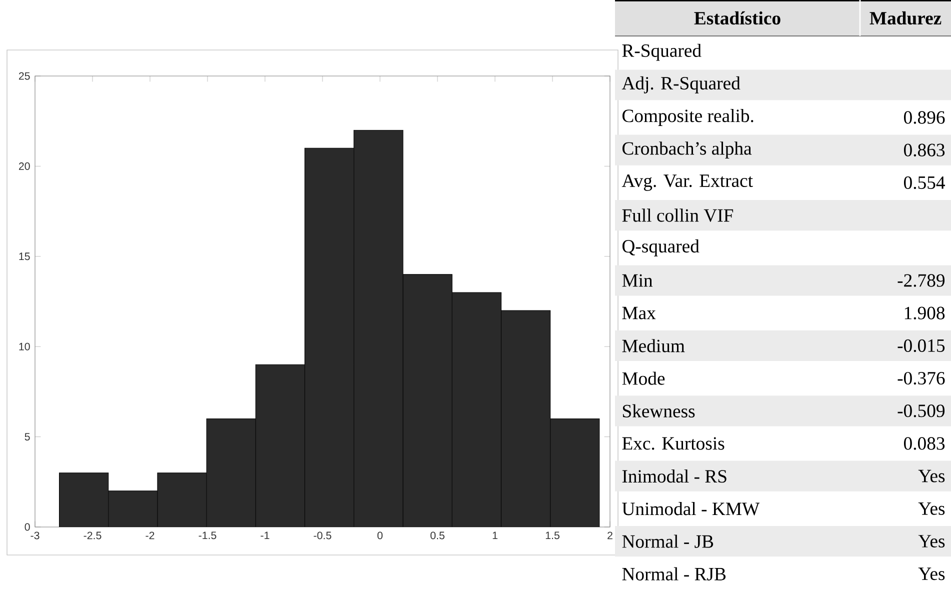 The width and height of the screenshot is (951, 611). I want to click on x-tick-label: -1, so click(265, 536).